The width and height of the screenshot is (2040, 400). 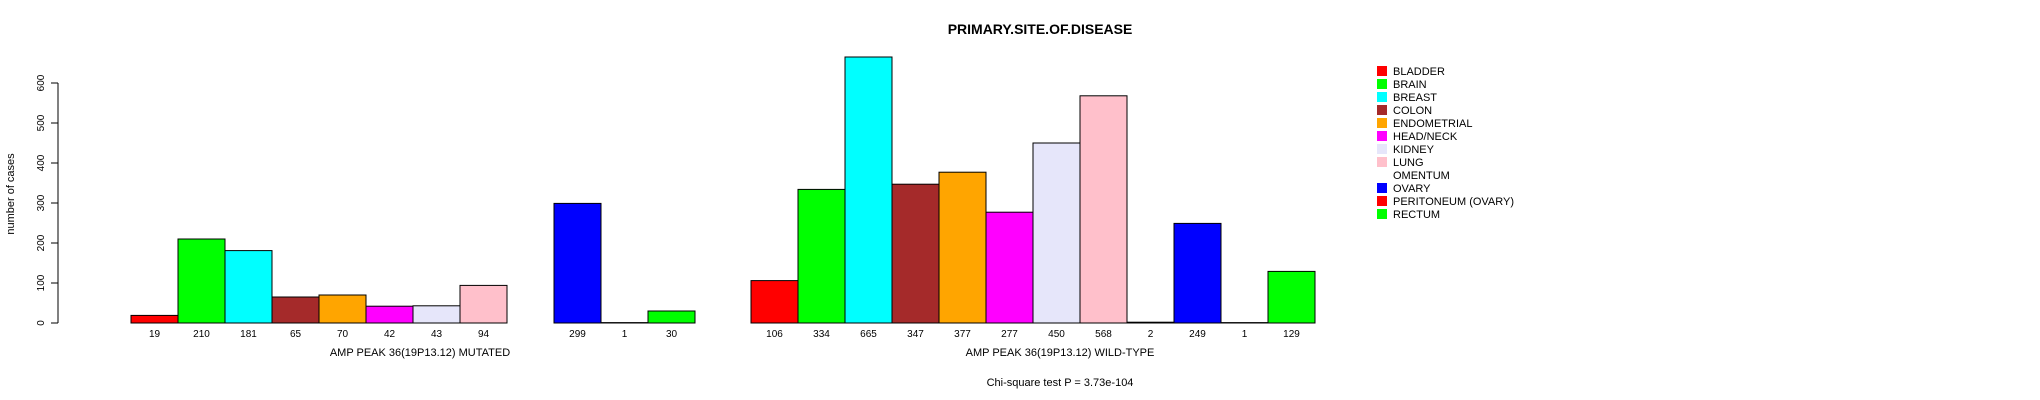 I want to click on chi-square-footnote: Chi-square test P = 3.73e-104, so click(x=1060, y=383).